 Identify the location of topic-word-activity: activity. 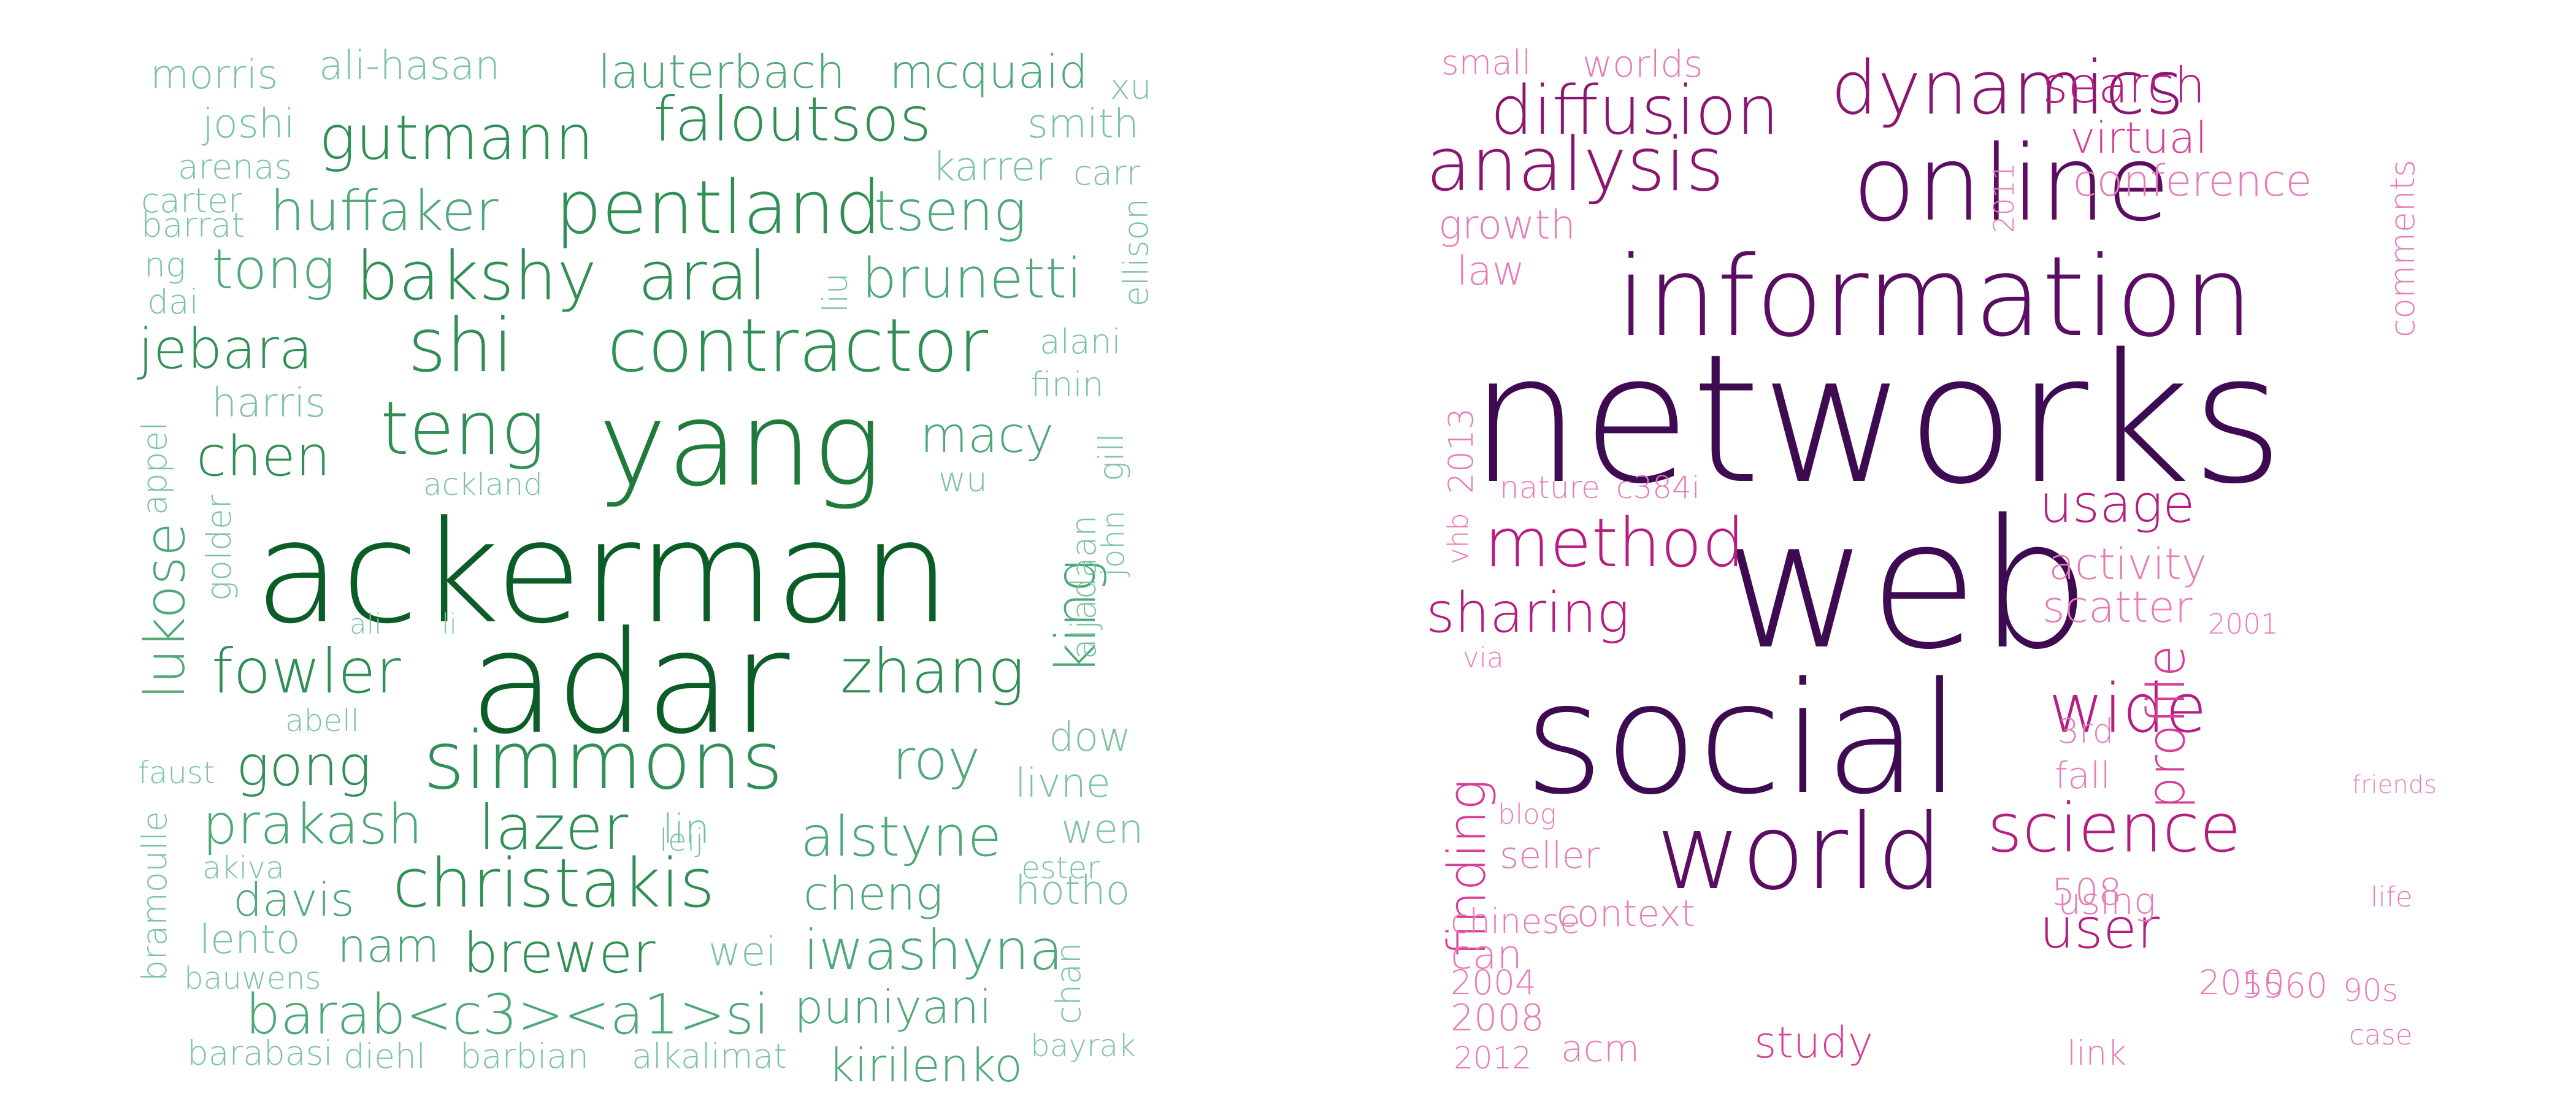
(2128, 564).